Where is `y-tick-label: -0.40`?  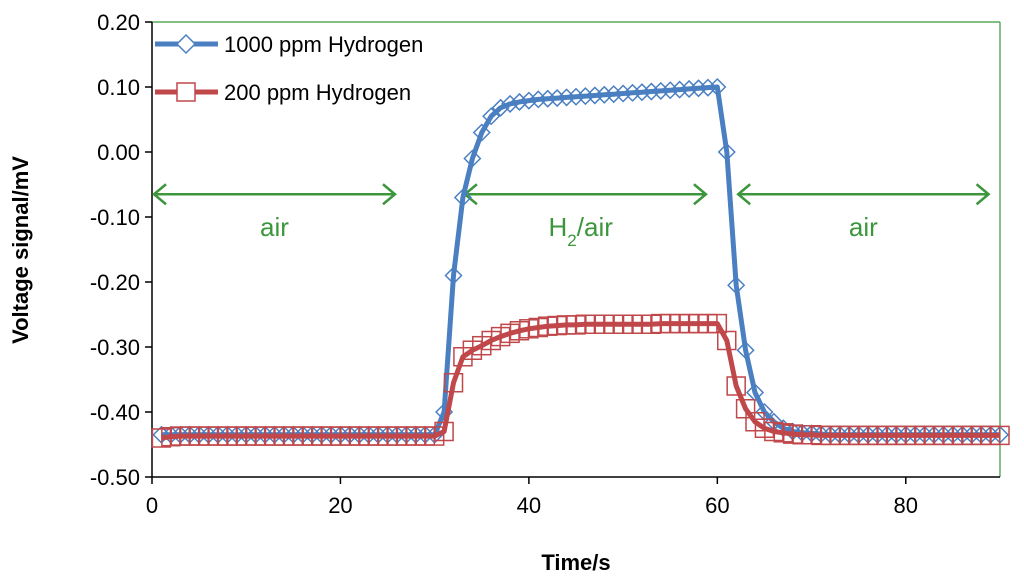
y-tick-label: -0.40 is located at coordinates (115, 412).